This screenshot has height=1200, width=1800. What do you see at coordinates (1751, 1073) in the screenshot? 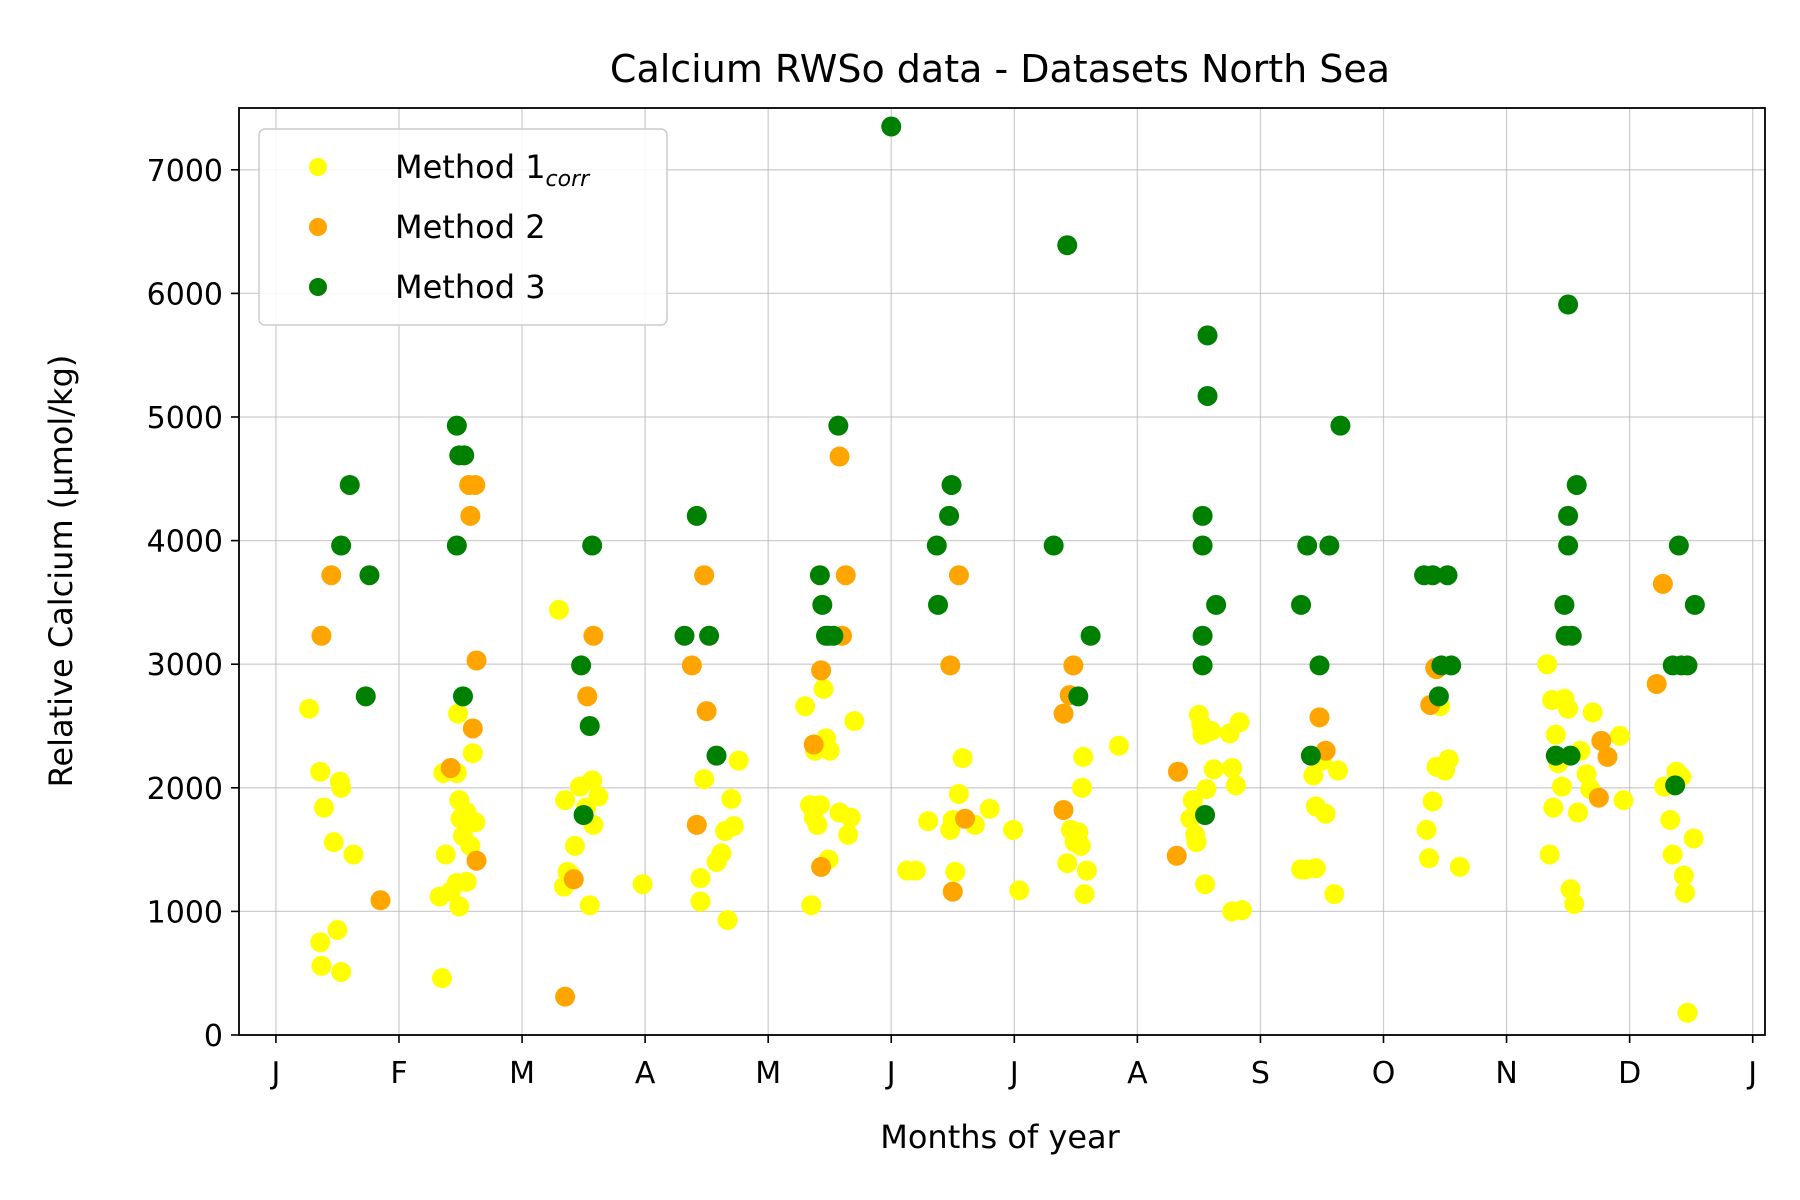
I see `x-tick-label: J` at bounding box center [1751, 1073].